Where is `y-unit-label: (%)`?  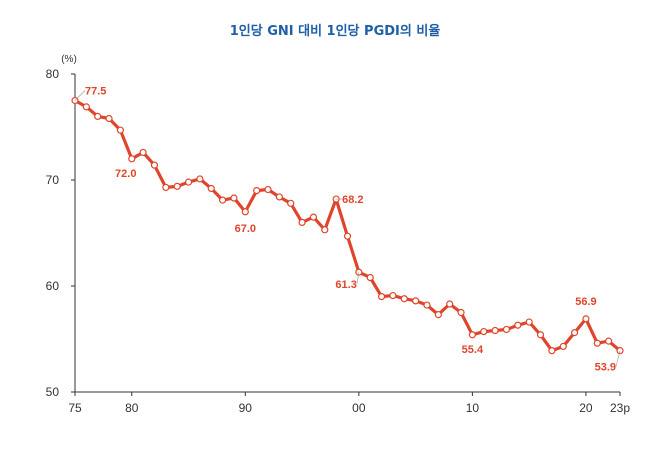 y-unit-label: (%) is located at coordinates (69, 59).